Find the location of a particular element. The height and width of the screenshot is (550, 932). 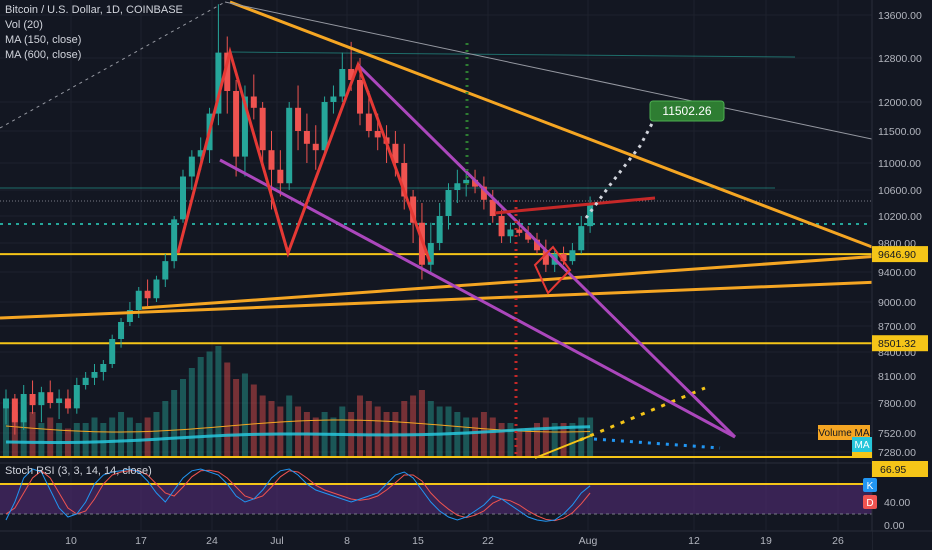

price-tick: 8100.00 is located at coordinates (897, 377).